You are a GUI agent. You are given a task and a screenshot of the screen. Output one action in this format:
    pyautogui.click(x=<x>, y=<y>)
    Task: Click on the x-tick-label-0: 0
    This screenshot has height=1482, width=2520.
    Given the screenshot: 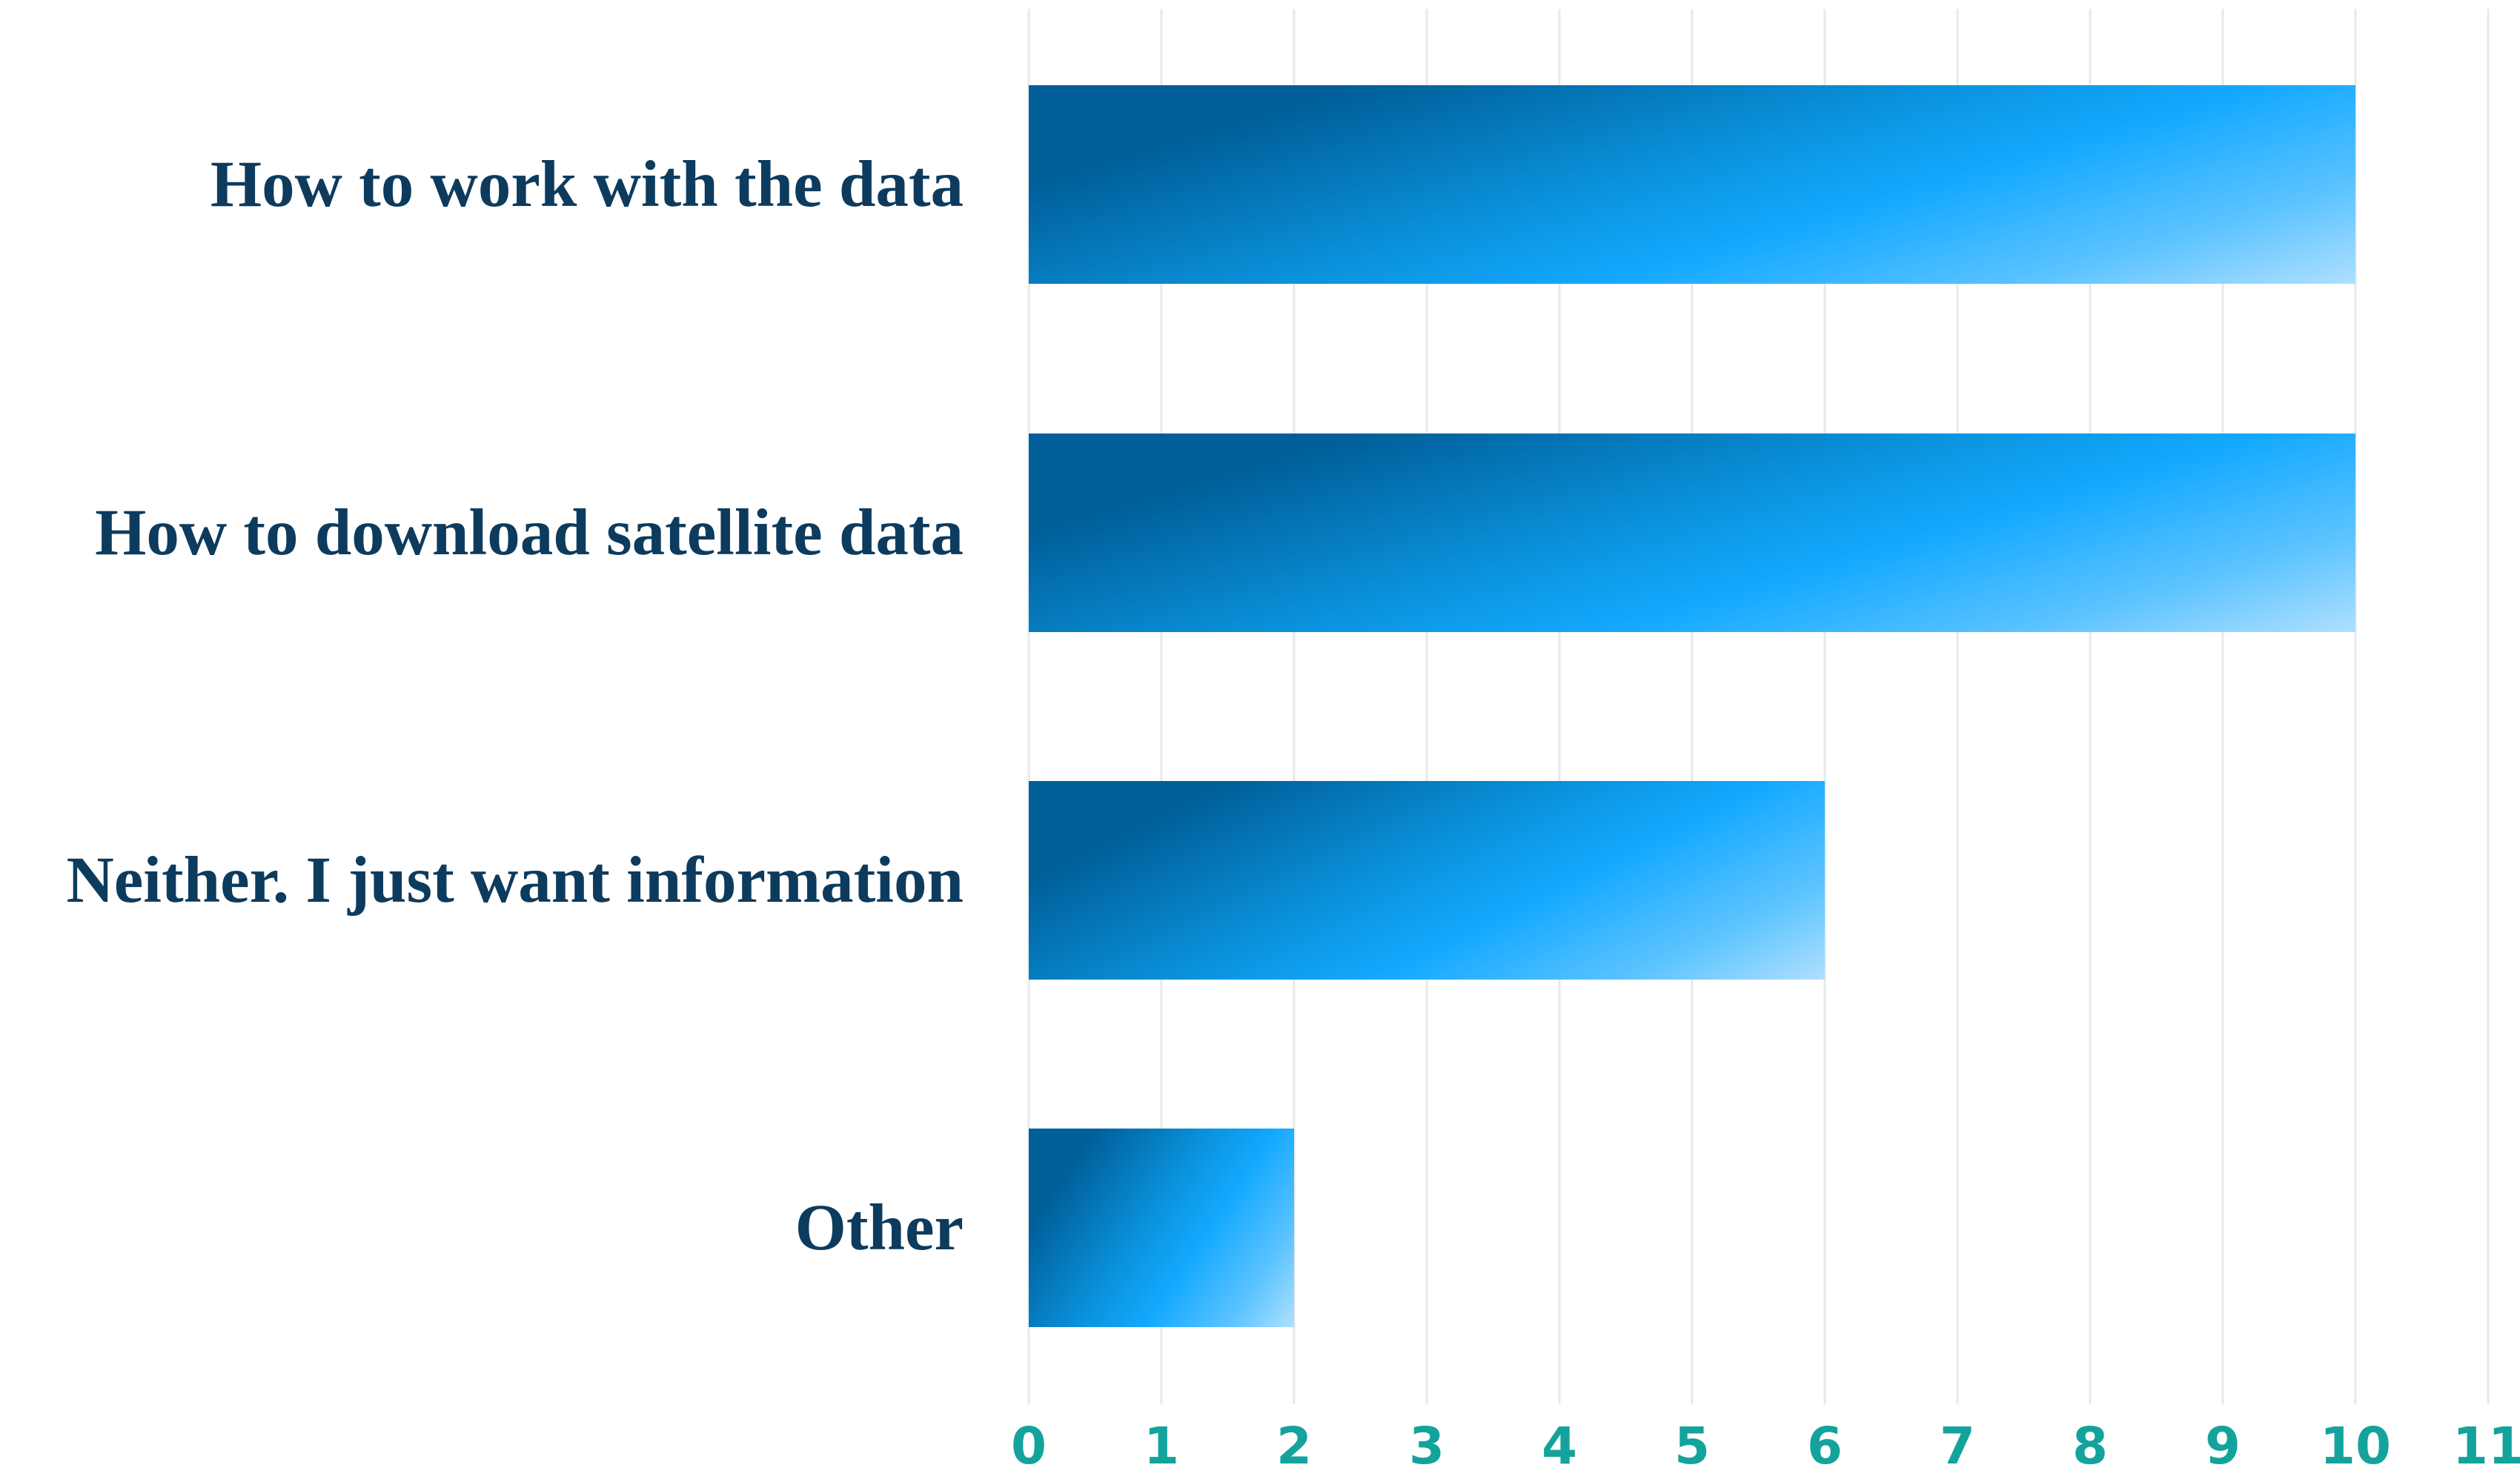 What is the action you would take?
    pyautogui.click(x=1029, y=1446)
    